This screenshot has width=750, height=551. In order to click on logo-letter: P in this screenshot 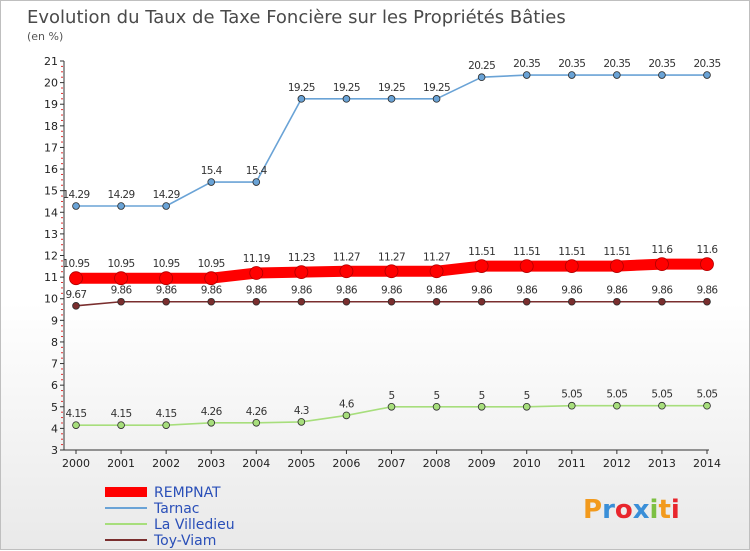, I will do `click(592, 510)`.